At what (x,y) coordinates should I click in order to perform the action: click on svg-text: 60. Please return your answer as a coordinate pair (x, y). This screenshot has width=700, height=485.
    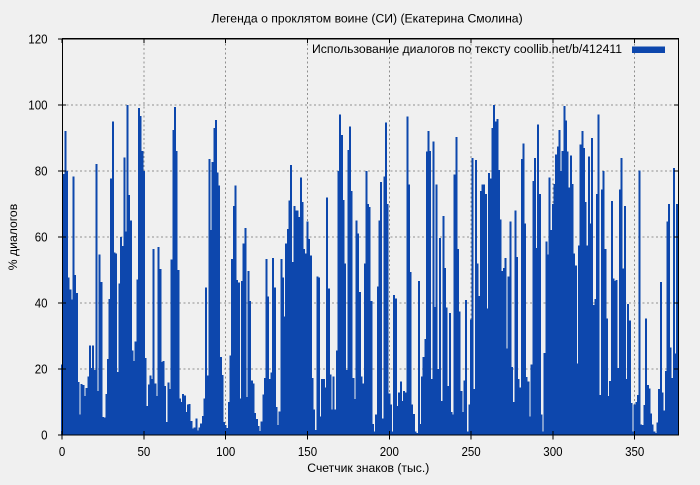
    Looking at the image, I should click on (41, 237).